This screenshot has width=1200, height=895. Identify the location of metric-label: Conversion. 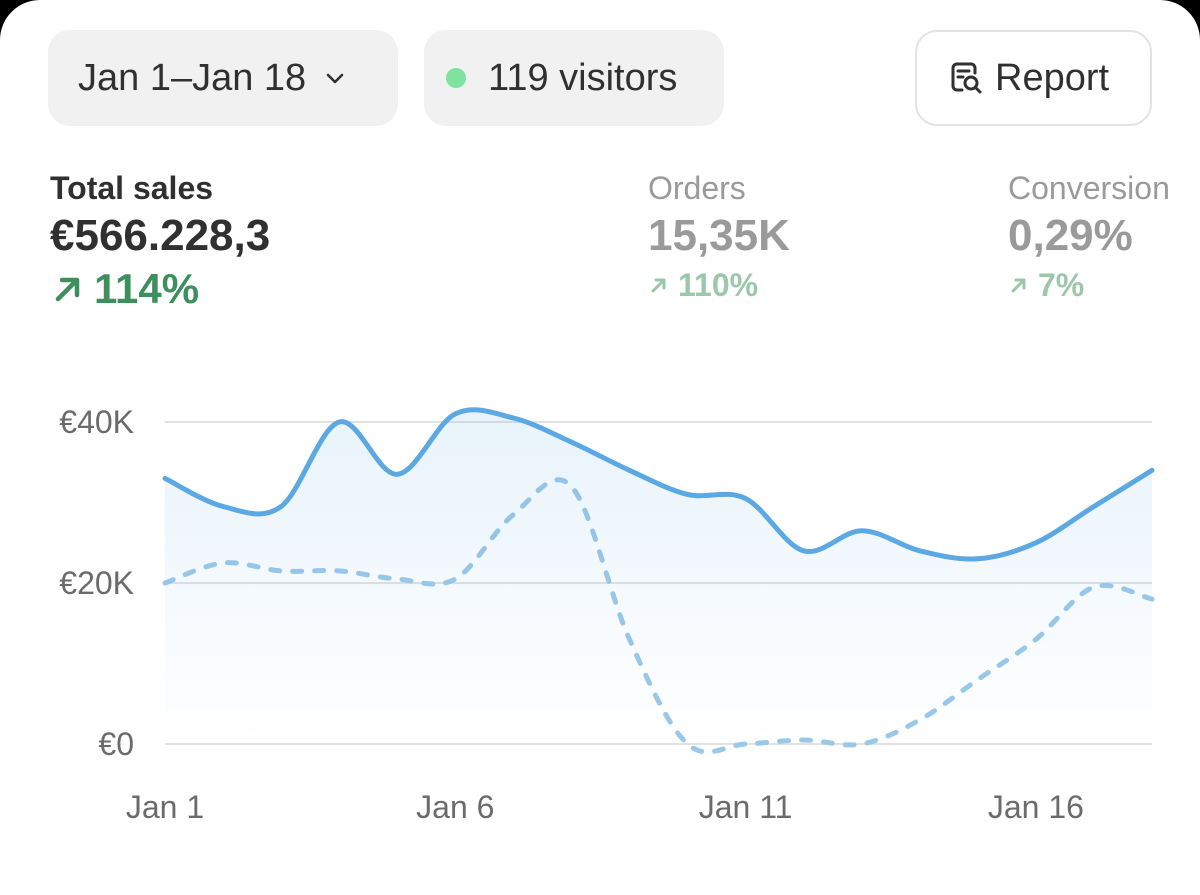
(1089, 188).